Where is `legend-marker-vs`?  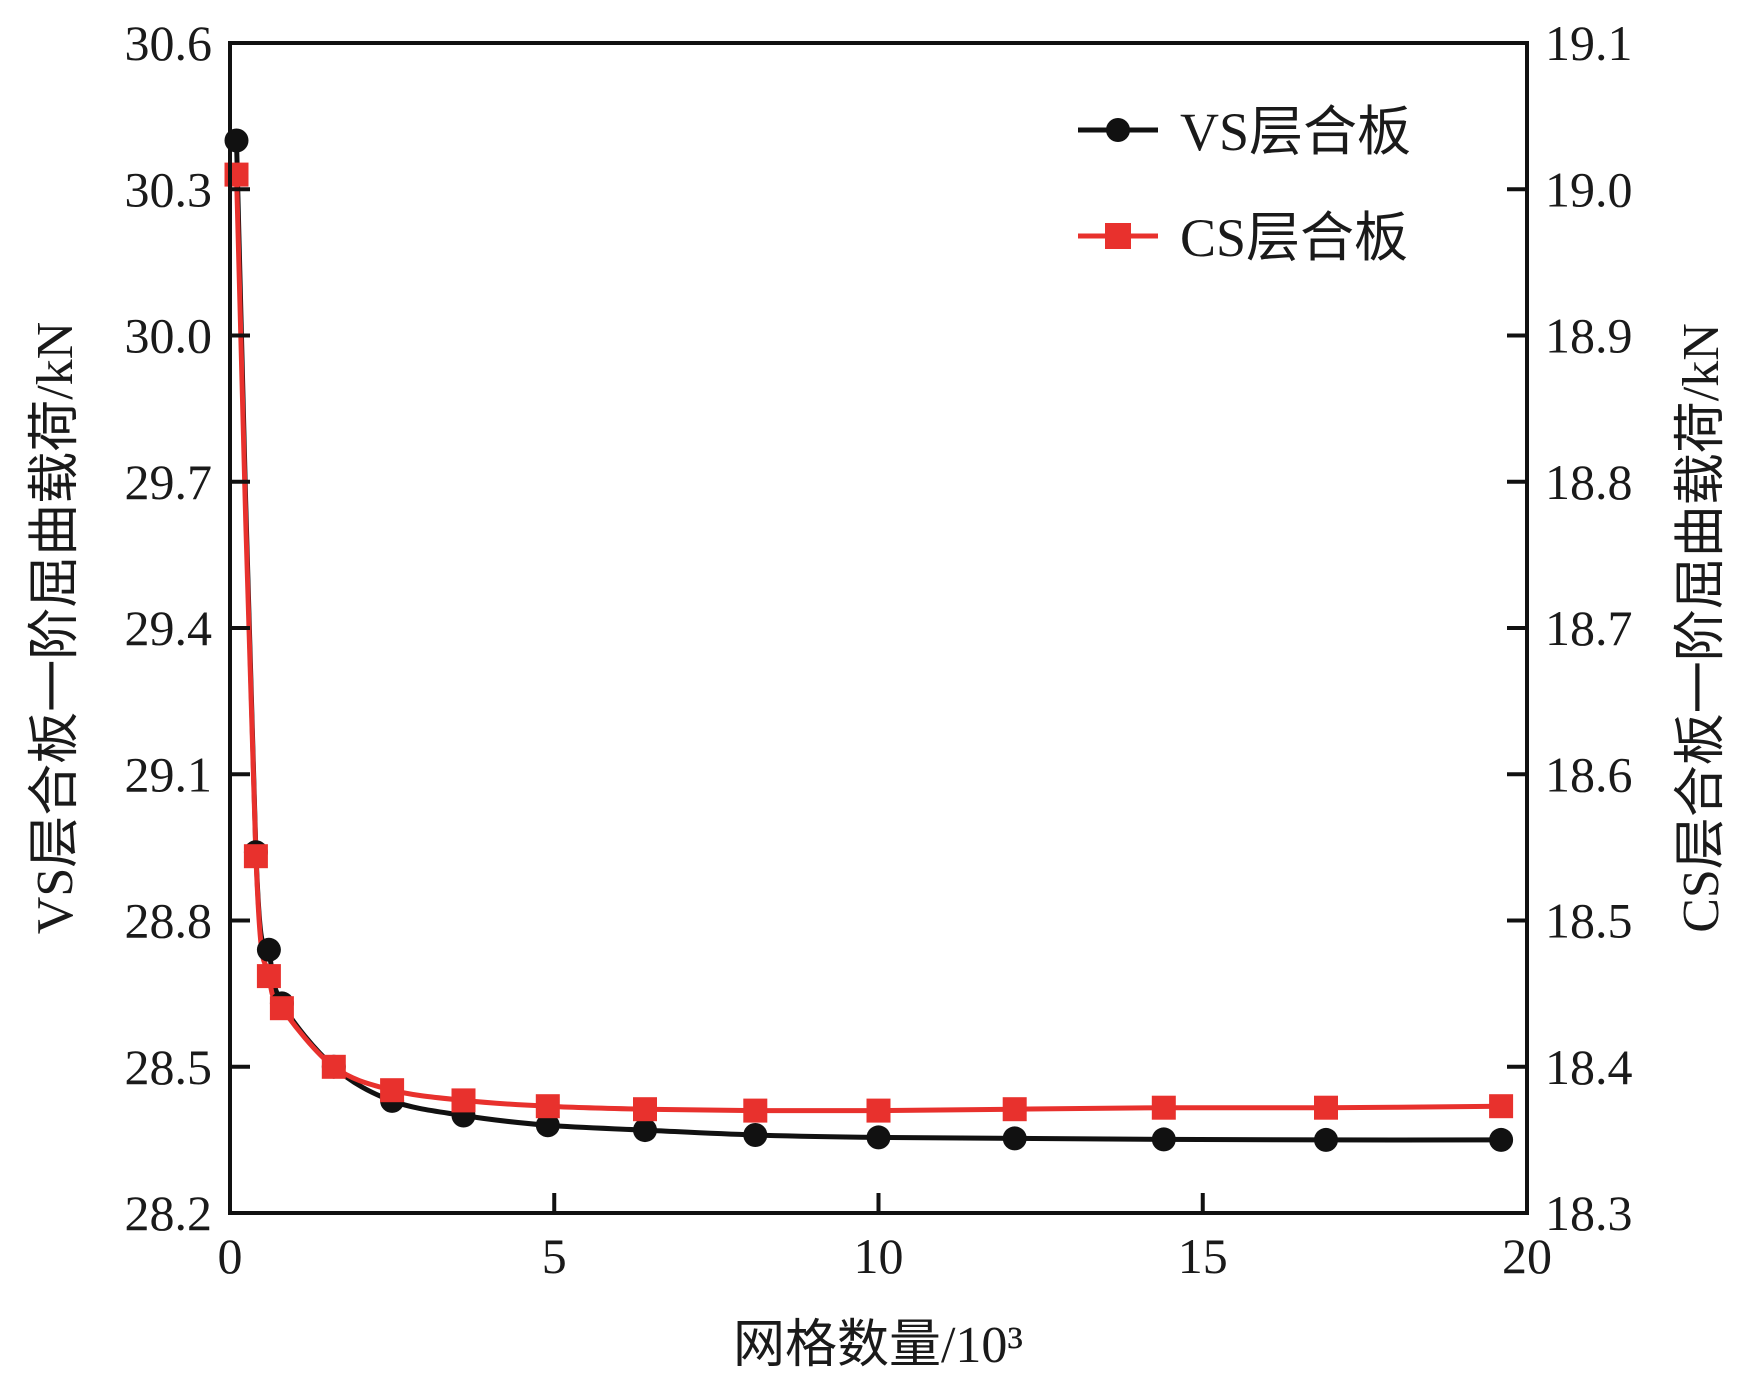
legend-marker-vs is located at coordinates (1118, 130).